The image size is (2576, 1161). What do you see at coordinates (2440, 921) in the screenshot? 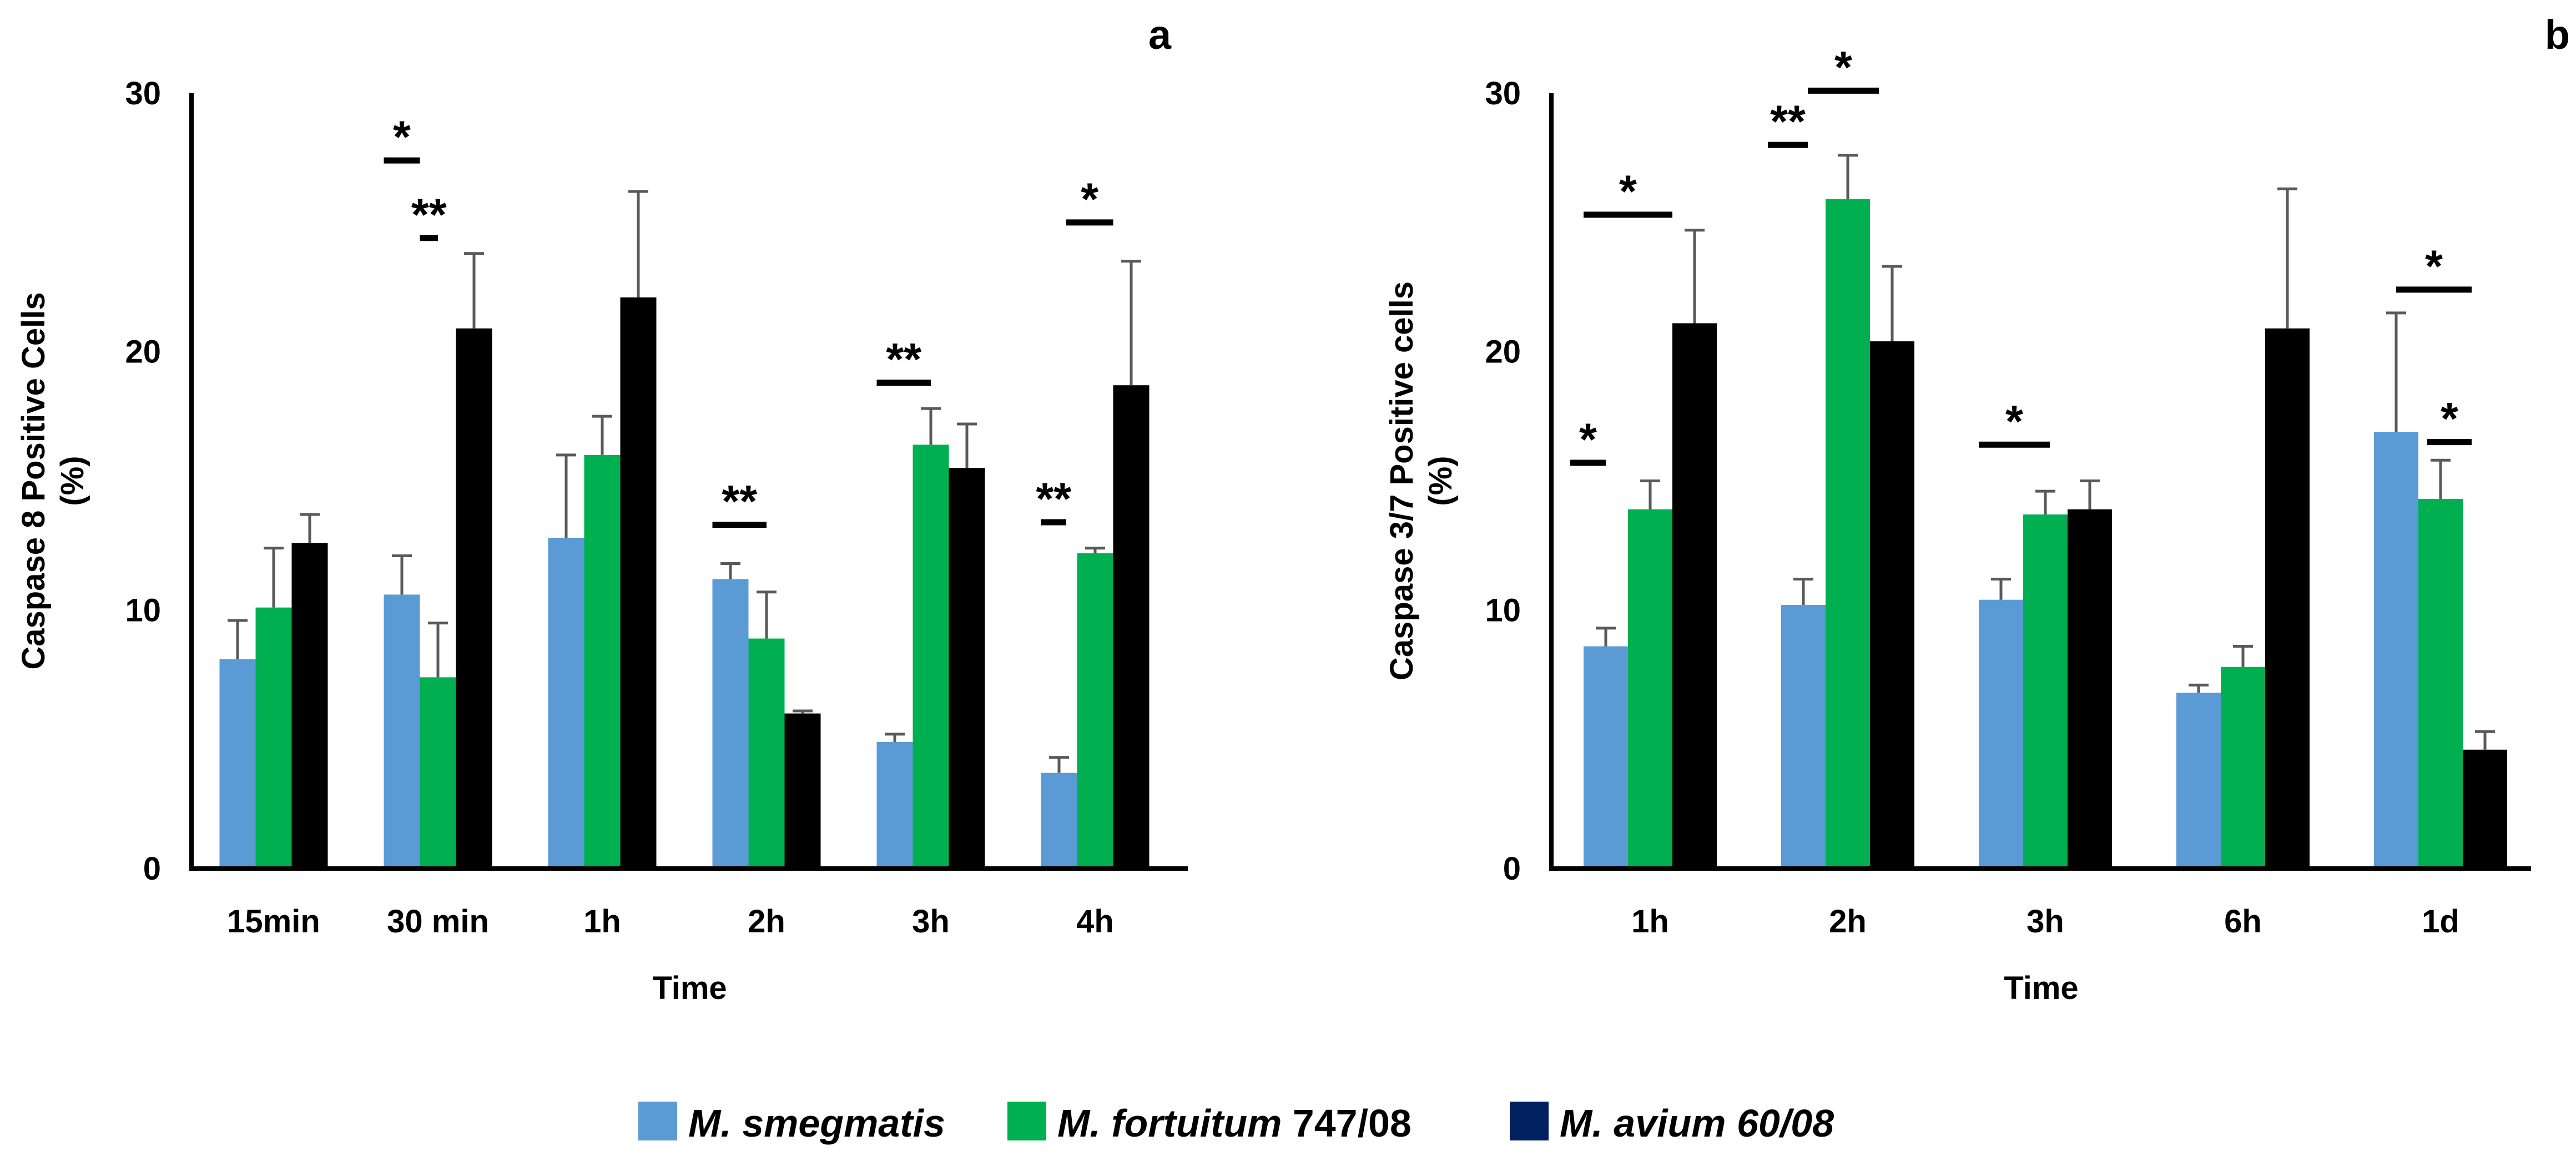
I see `x-tick-label: 1d` at bounding box center [2440, 921].